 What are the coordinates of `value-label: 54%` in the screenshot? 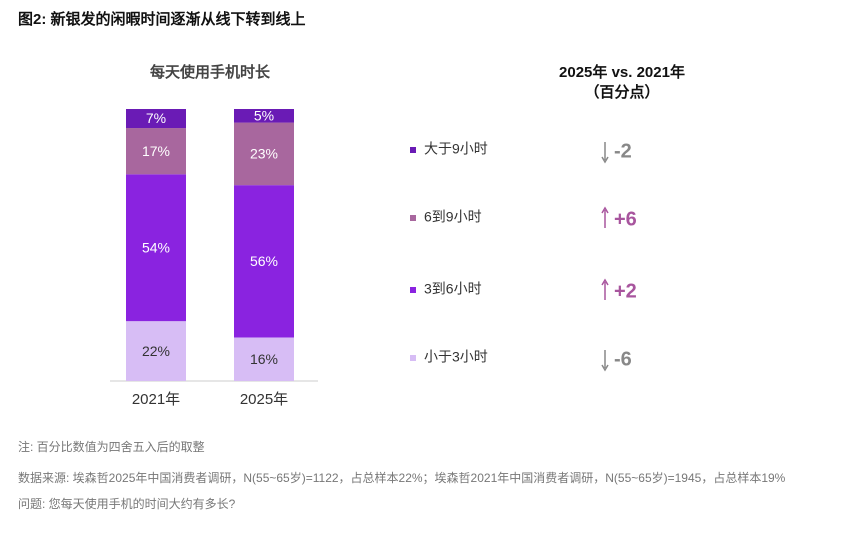 It's located at (156, 247).